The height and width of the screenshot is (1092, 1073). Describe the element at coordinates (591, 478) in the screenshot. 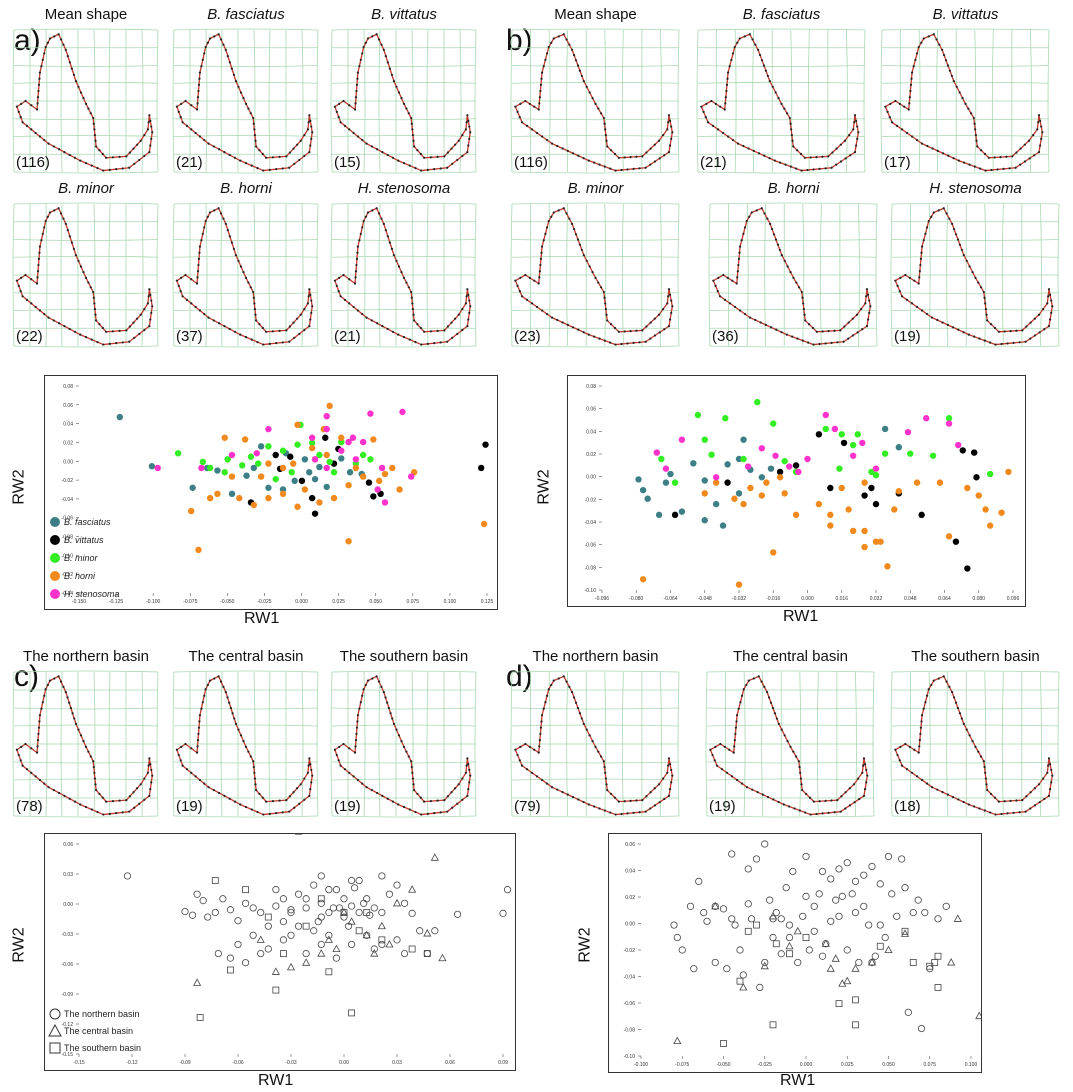

I see `y-tick-label: 0.00` at that location.